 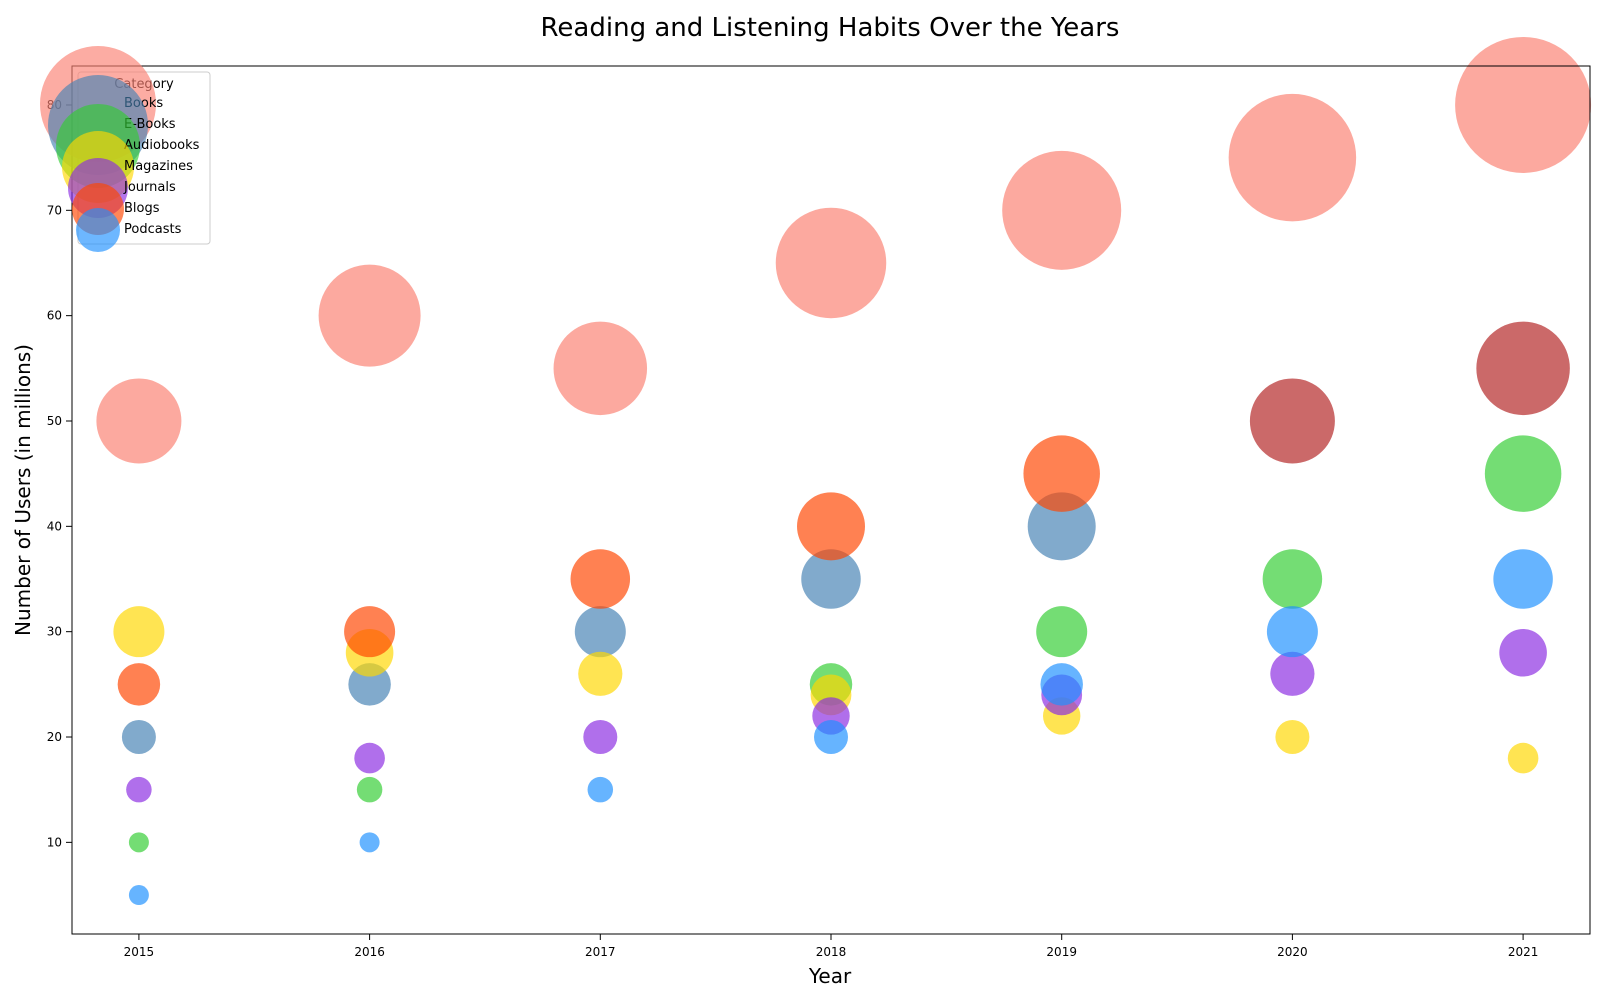 I want to click on y-axis-label: Number of Users (in millions), so click(x=23, y=490).